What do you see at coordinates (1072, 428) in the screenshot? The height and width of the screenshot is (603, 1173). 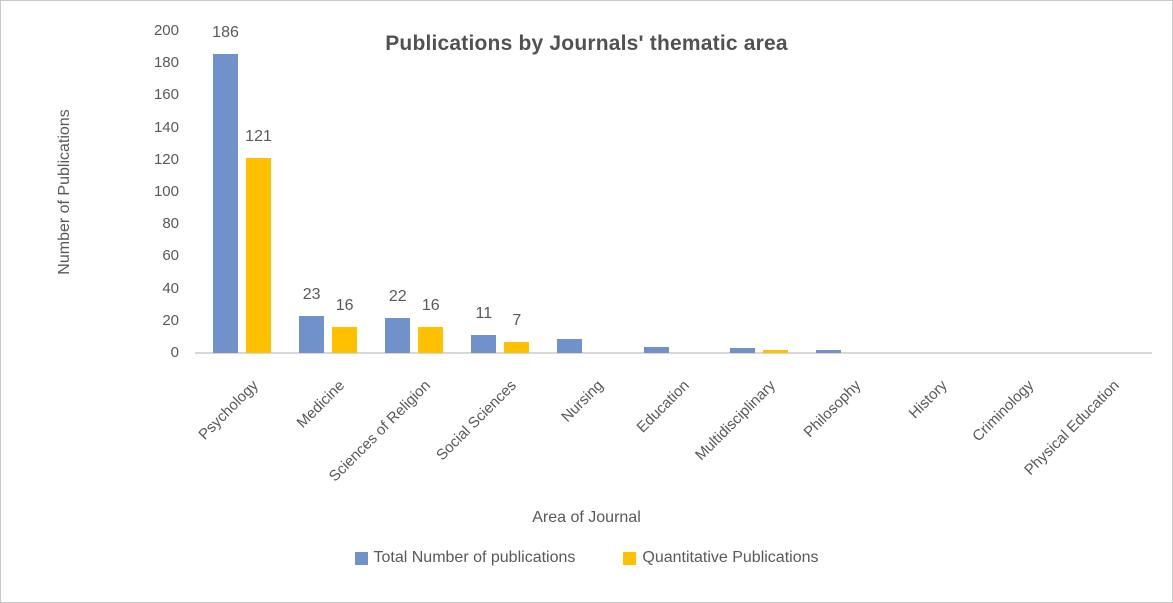 I see `category-label: Physical Education` at bounding box center [1072, 428].